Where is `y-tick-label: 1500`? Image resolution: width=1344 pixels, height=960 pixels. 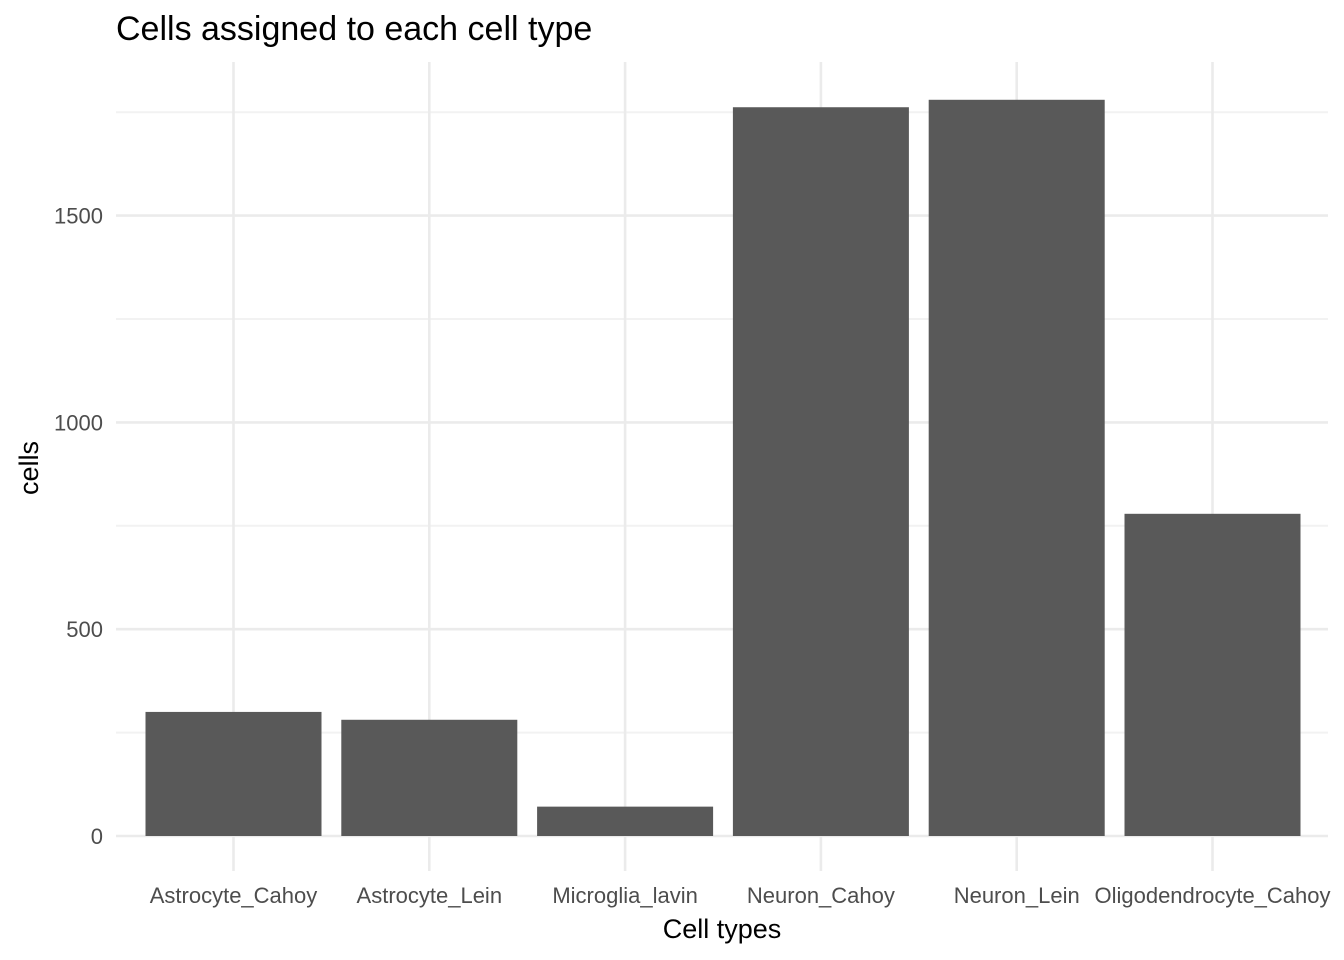 y-tick-label: 1500 is located at coordinates (78, 216).